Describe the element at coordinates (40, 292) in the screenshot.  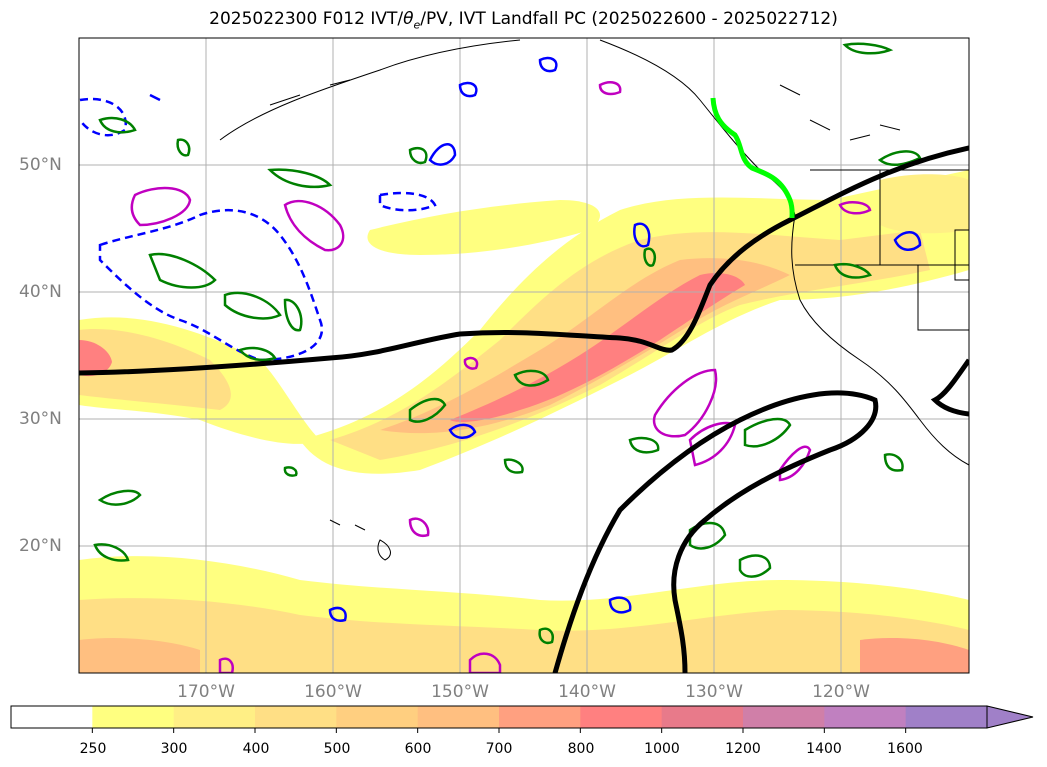
I see `lat-label-40n: 40°N` at that location.